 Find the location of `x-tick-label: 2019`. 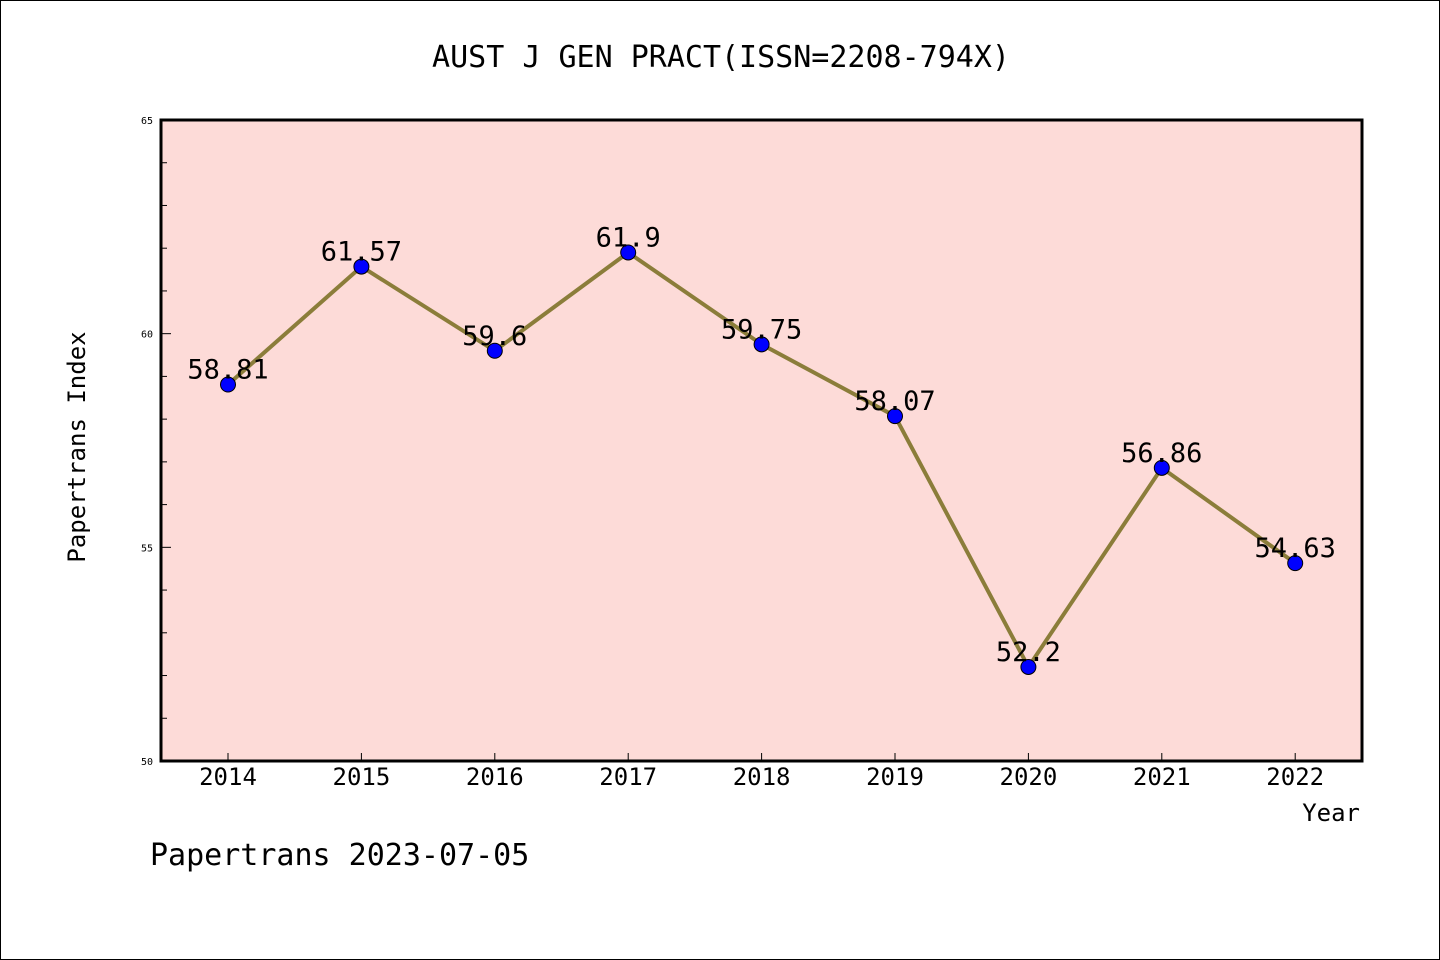

x-tick-label: 2019 is located at coordinates (895, 777).